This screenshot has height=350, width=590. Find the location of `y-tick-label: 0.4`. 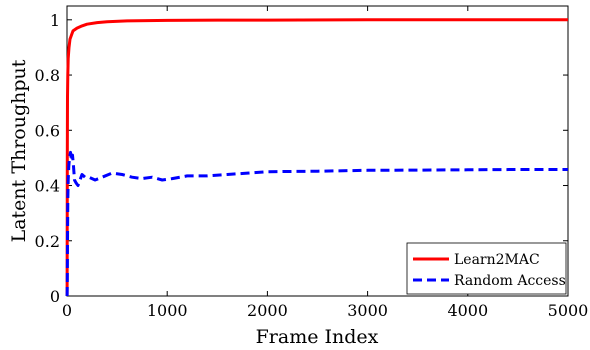

y-tick-label: 0.4 is located at coordinates (47, 186).